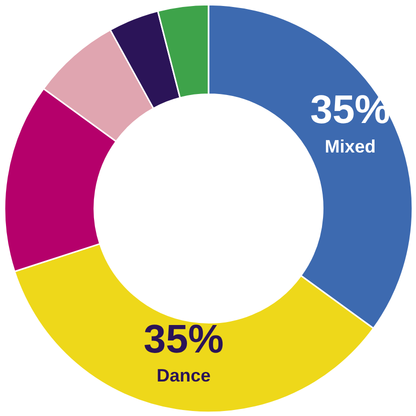 The image size is (416, 416). What do you see at coordinates (183, 376) in the screenshot?
I see `slice-label: Dance` at bounding box center [183, 376].